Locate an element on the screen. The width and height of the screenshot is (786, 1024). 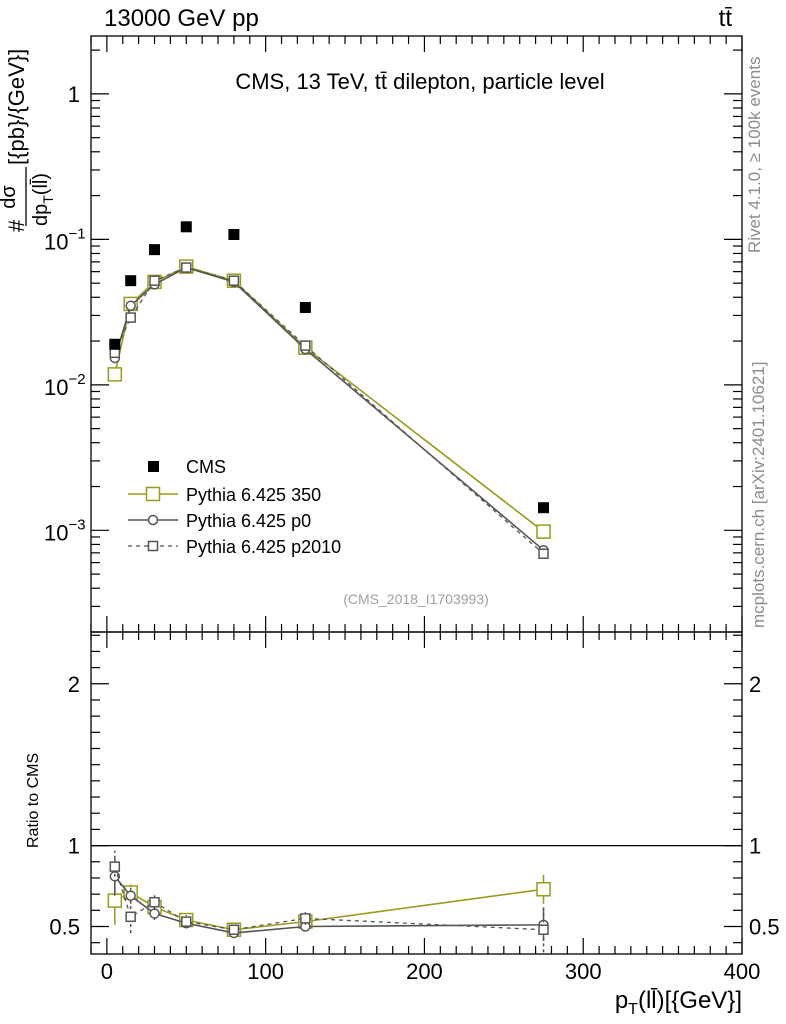
ratio-y-tick-label-right: 2 is located at coordinates (755, 684).